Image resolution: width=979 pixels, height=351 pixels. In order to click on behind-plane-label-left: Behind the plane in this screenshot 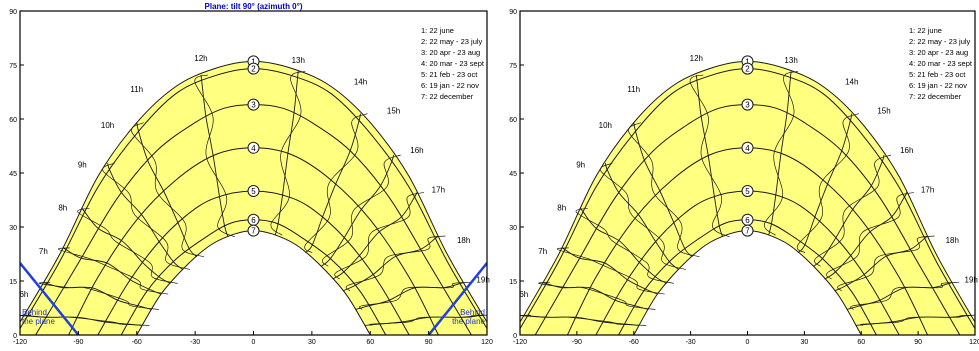, I will do `click(38, 317)`.